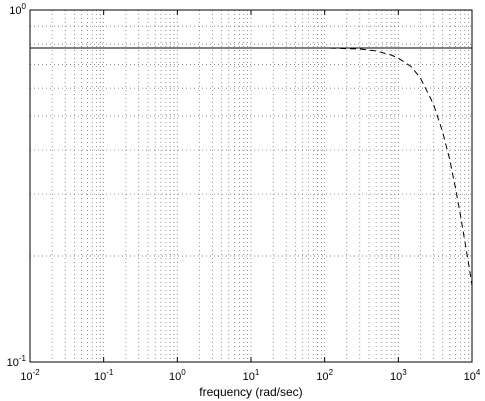 The image size is (485, 401). Describe the element at coordinates (324, 375) in the screenshot. I see `x-tick-label: 10²` at that location.